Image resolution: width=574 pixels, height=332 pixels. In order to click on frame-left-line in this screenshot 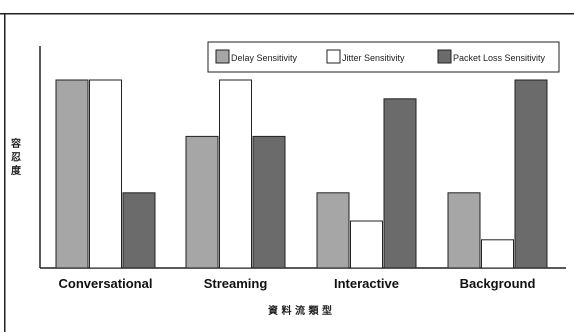, I will do `click(5, 172)`.